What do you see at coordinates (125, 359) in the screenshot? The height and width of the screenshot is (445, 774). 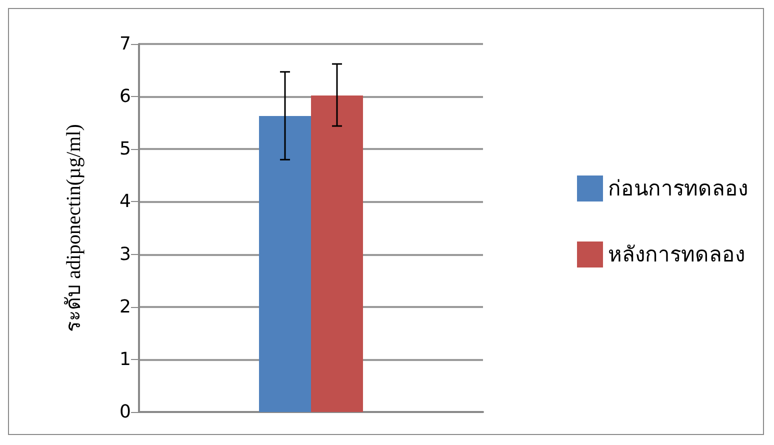 I see `y-tick-label: 1` at bounding box center [125, 359].